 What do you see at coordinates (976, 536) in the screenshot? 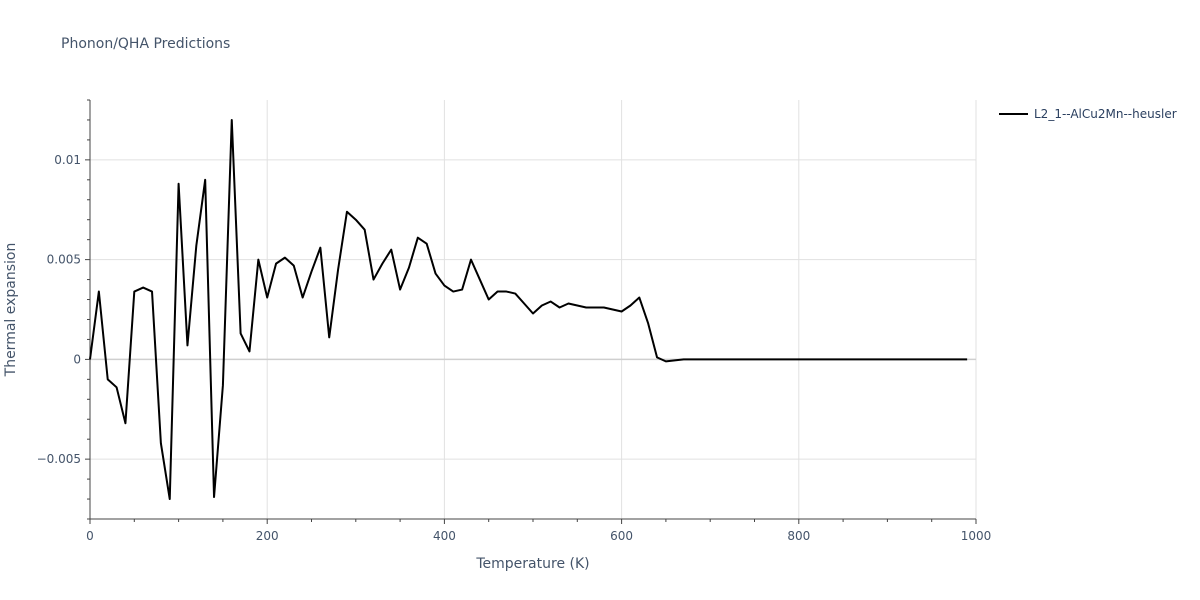
I see `x-tick-label: 1000` at bounding box center [976, 536].